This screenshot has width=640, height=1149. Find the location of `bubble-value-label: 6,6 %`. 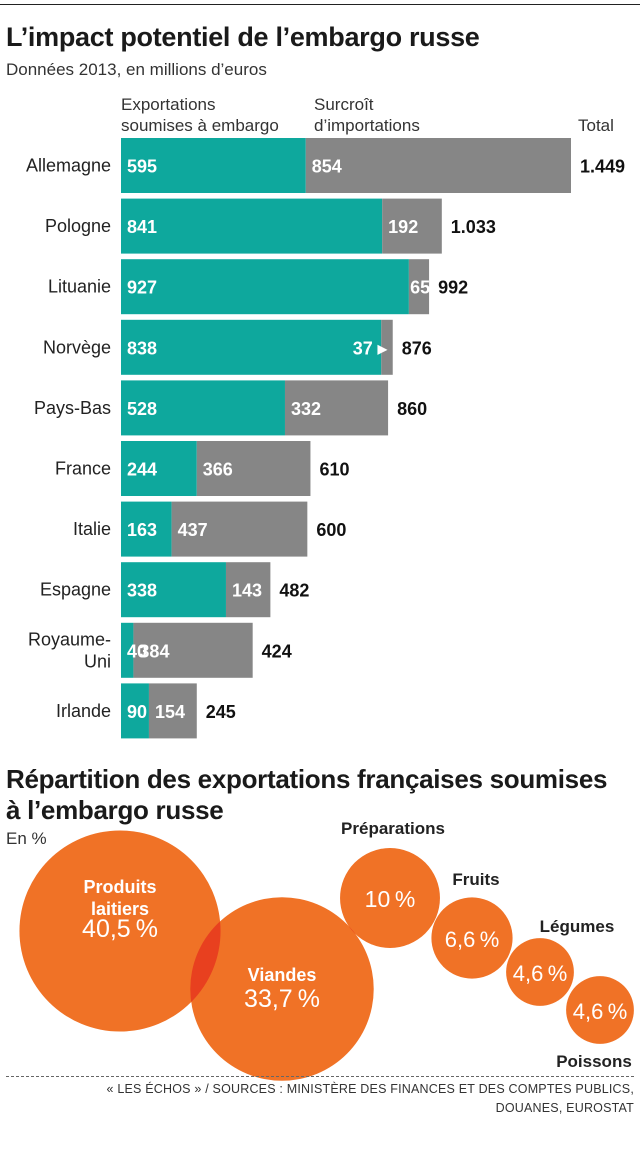

bubble-value-label: 6,6 % is located at coordinates (472, 939).